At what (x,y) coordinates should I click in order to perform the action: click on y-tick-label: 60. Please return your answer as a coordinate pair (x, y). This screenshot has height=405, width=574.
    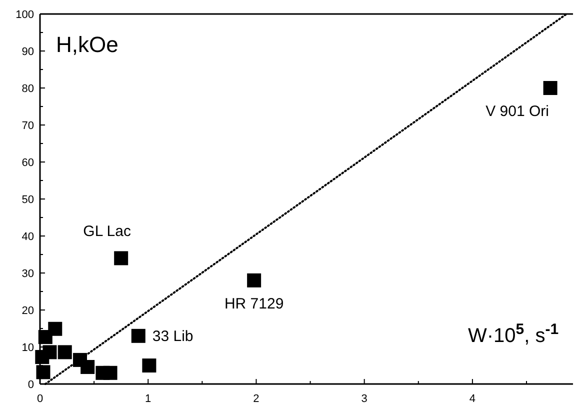
    Looking at the image, I should click on (28, 163).